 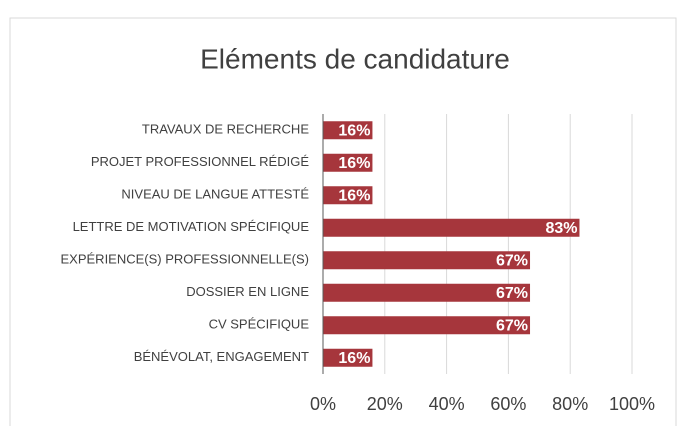 What do you see at coordinates (323, 404) in the screenshot?
I see `x-tick-label: 0%` at bounding box center [323, 404].